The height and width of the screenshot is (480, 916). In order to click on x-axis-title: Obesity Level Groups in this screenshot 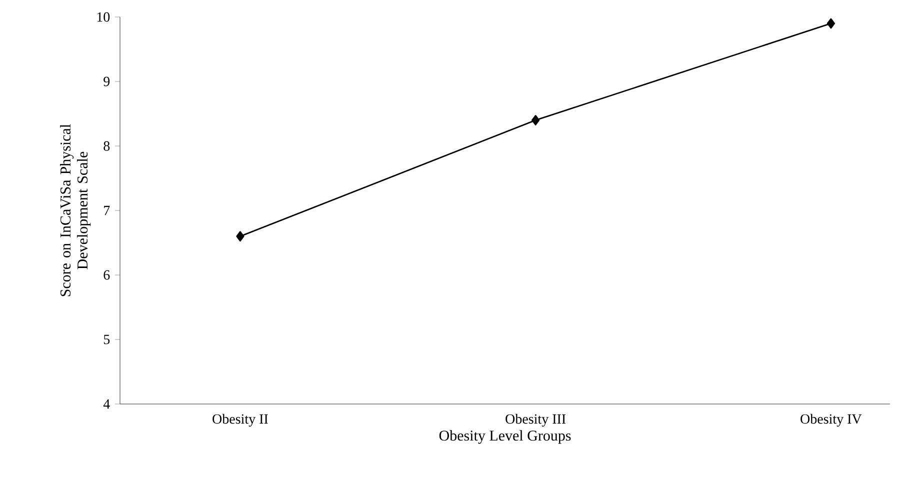, I will do `click(505, 437)`.